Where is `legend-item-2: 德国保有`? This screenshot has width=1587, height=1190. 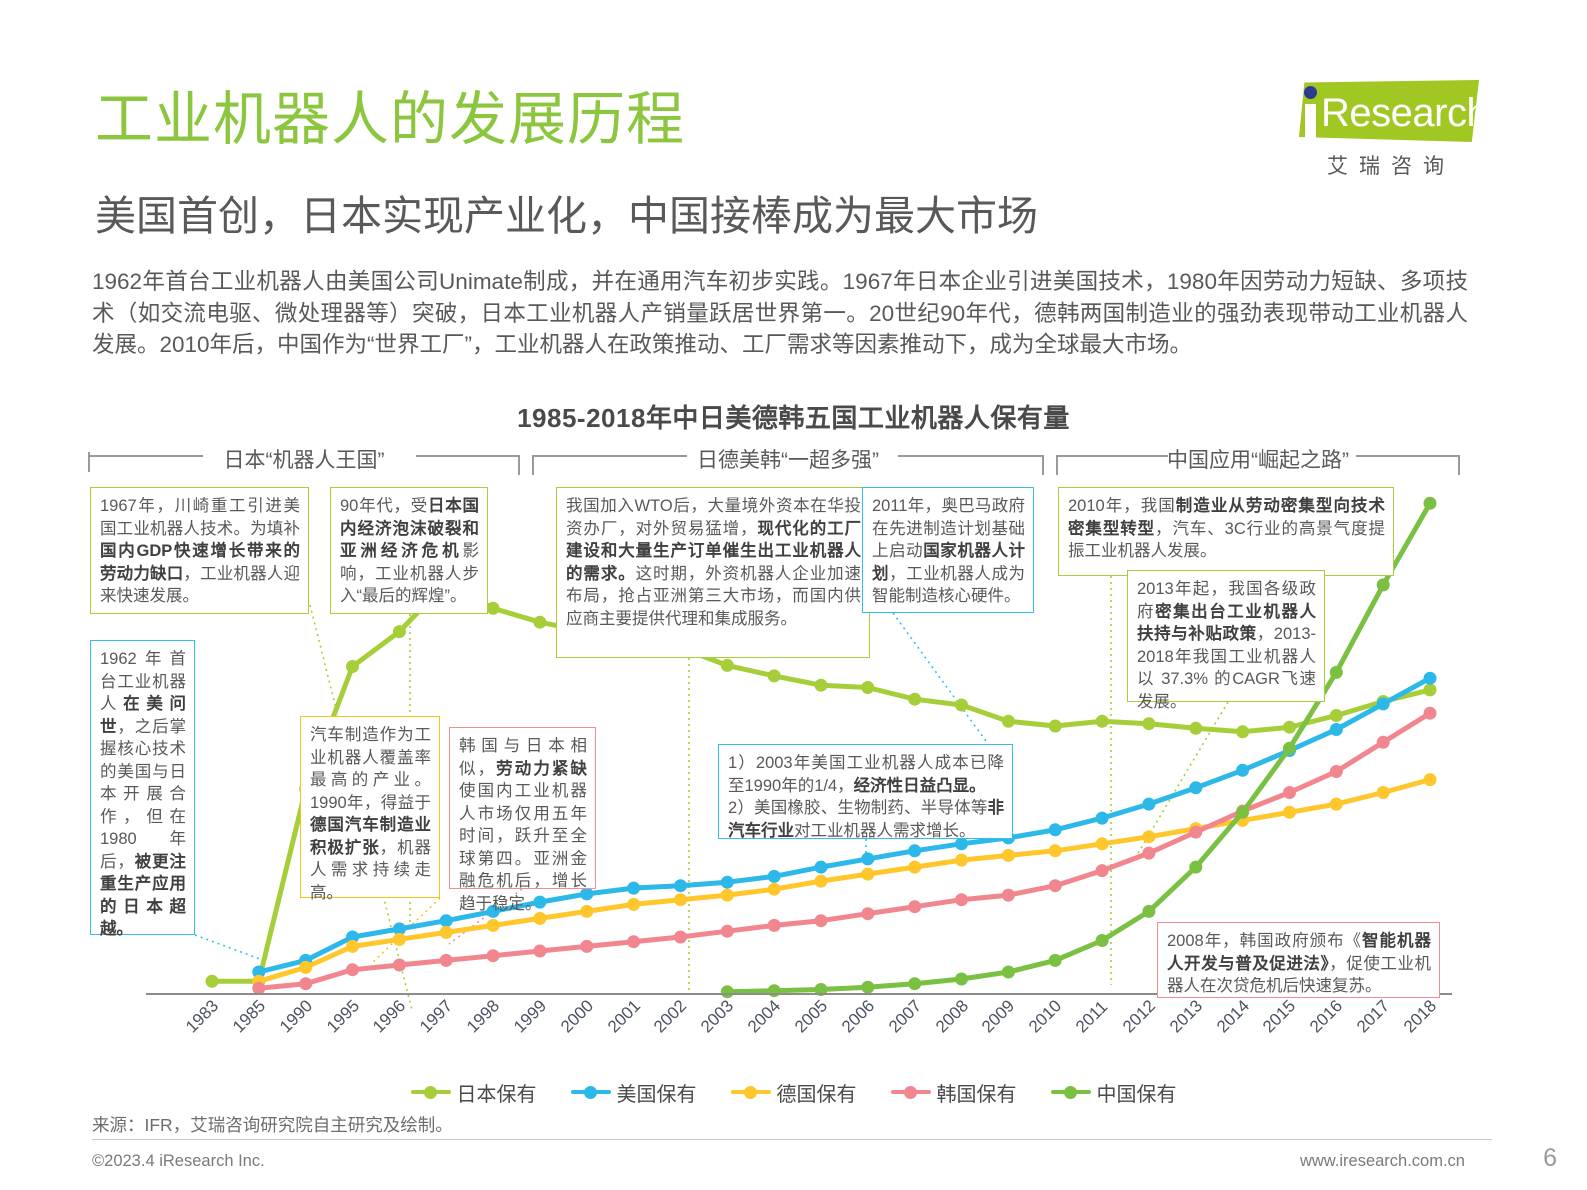
legend-item-2: 德国保有 is located at coordinates (793, 1092).